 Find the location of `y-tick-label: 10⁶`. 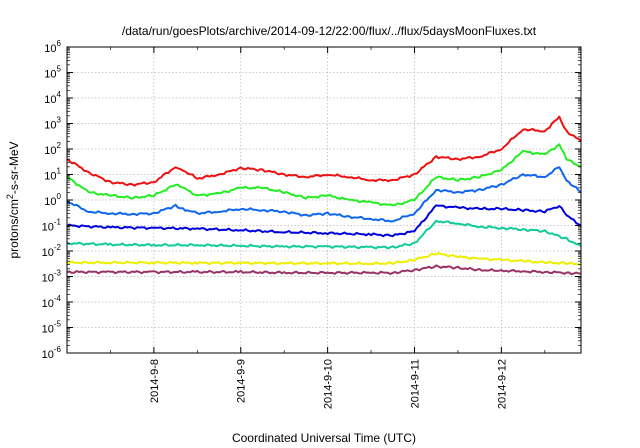

y-tick-label: 10⁶ is located at coordinates (52, 47).